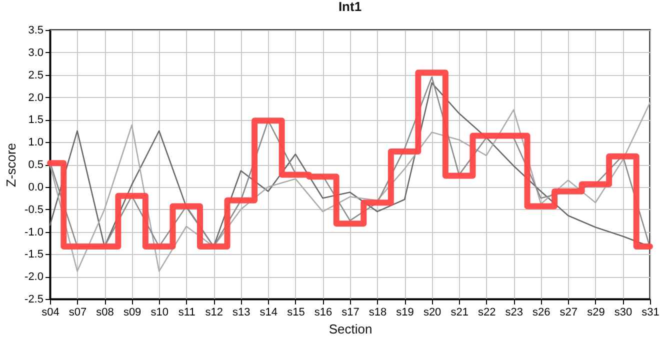  I want to click on y-tick-label: -1.0, so click(34, 232).